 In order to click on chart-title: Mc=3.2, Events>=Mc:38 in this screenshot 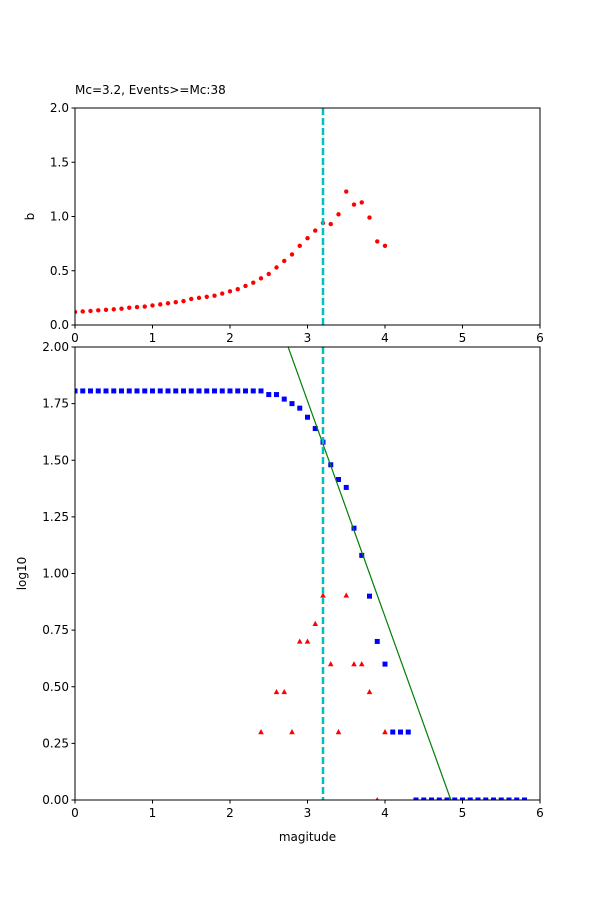, I will do `click(150, 90)`.